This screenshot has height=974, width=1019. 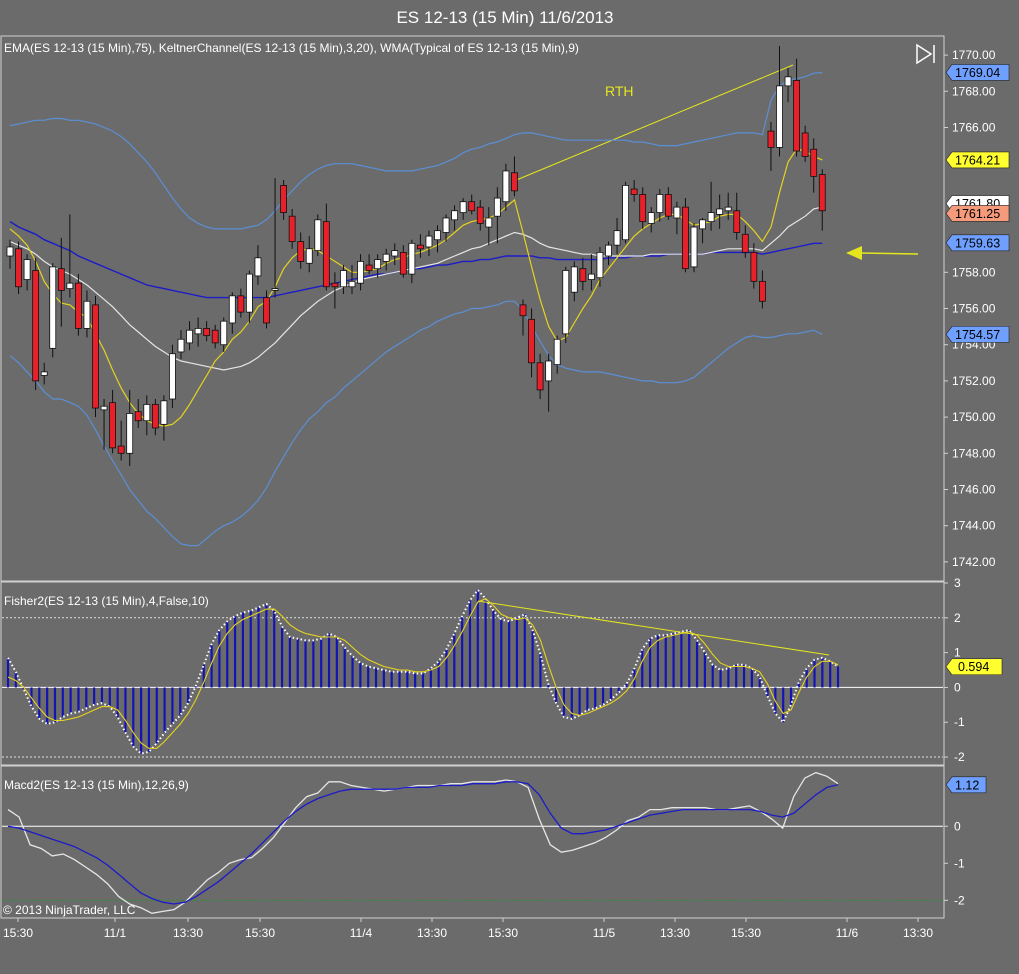 What do you see at coordinates (619, 91) in the screenshot?
I see `rth-annotation: RTH` at bounding box center [619, 91].